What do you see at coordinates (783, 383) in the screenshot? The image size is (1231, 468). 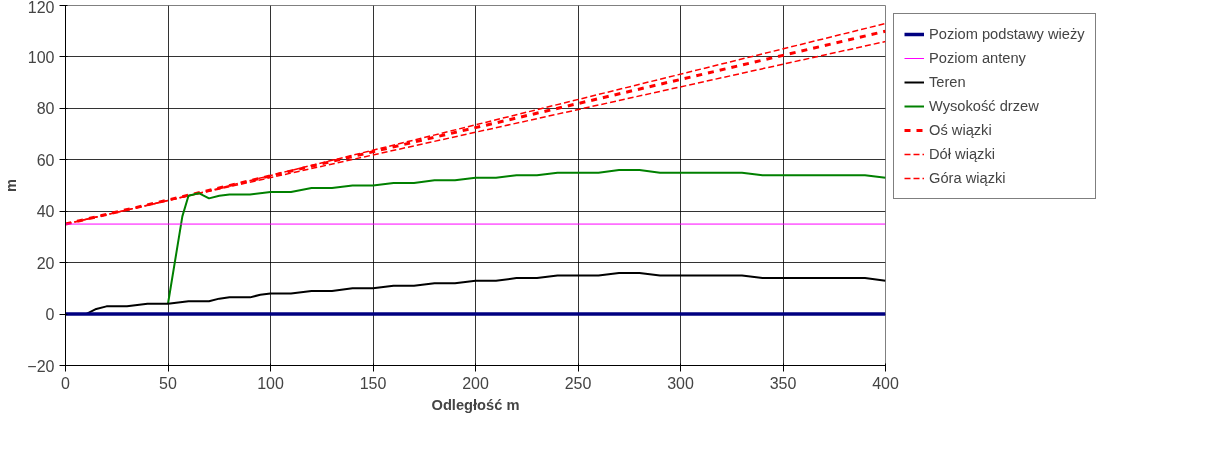 I see `x-tick-label: 350` at bounding box center [783, 383].